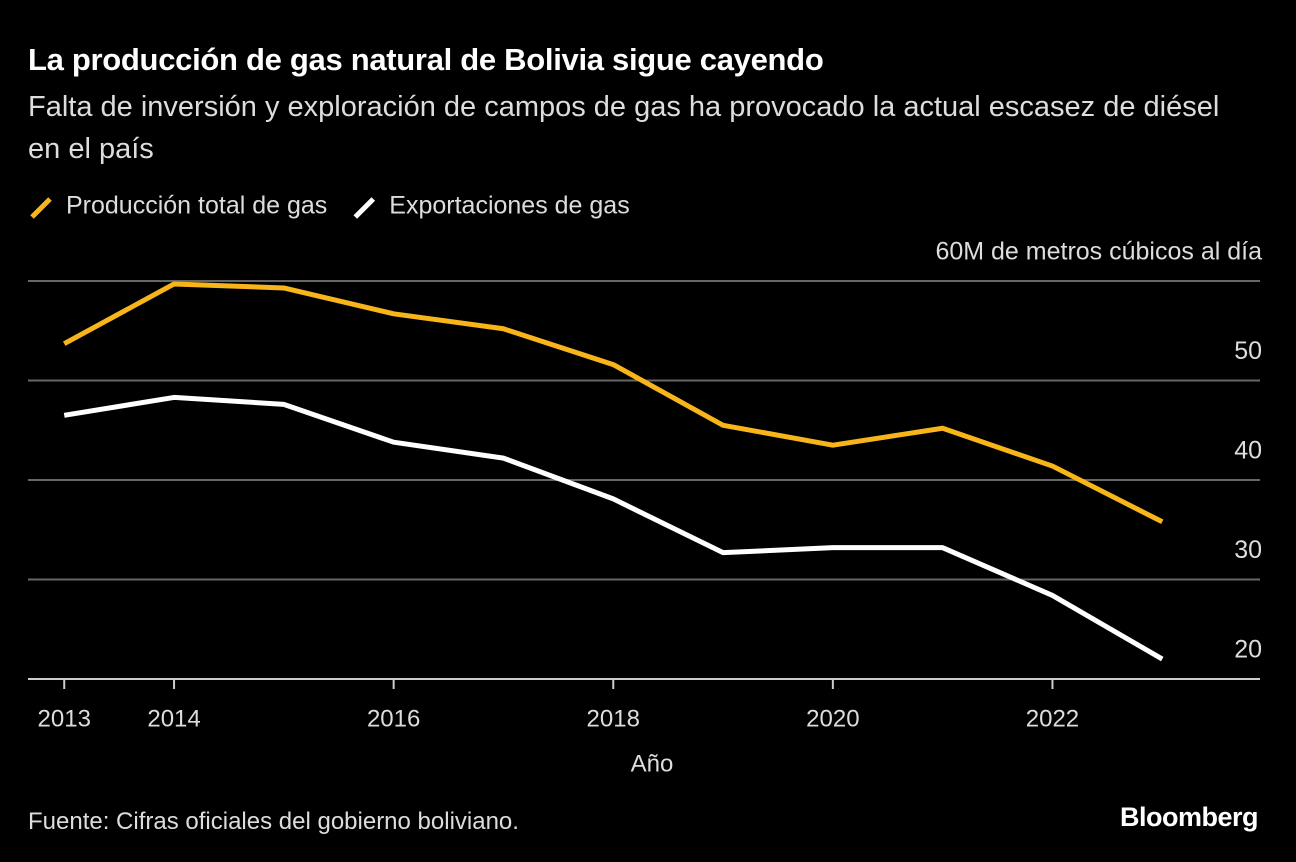 The width and height of the screenshot is (1296, 862). What do you see at coordinates (652, 763) in the screenshot?
I see `x-axis-label: Año` at bounding box center [652, 763].